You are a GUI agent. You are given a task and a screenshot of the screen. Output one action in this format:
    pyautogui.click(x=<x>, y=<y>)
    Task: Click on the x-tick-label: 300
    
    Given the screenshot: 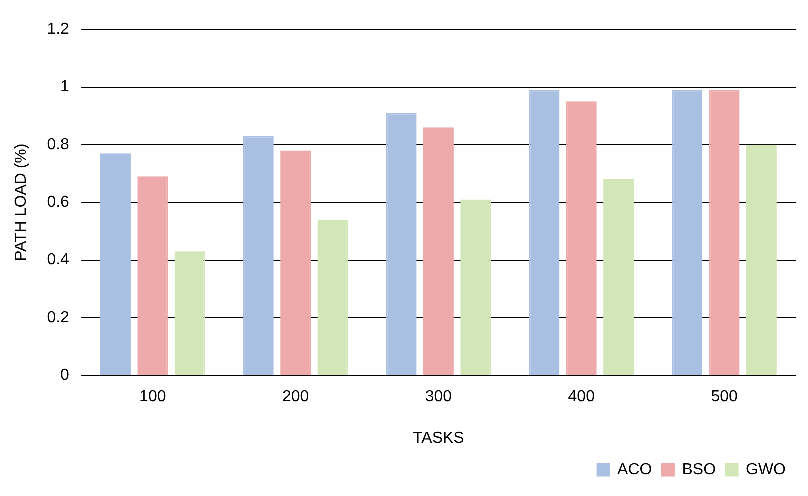 What is the action you would take?
    pyautogui.click(x=438, y=397)
    